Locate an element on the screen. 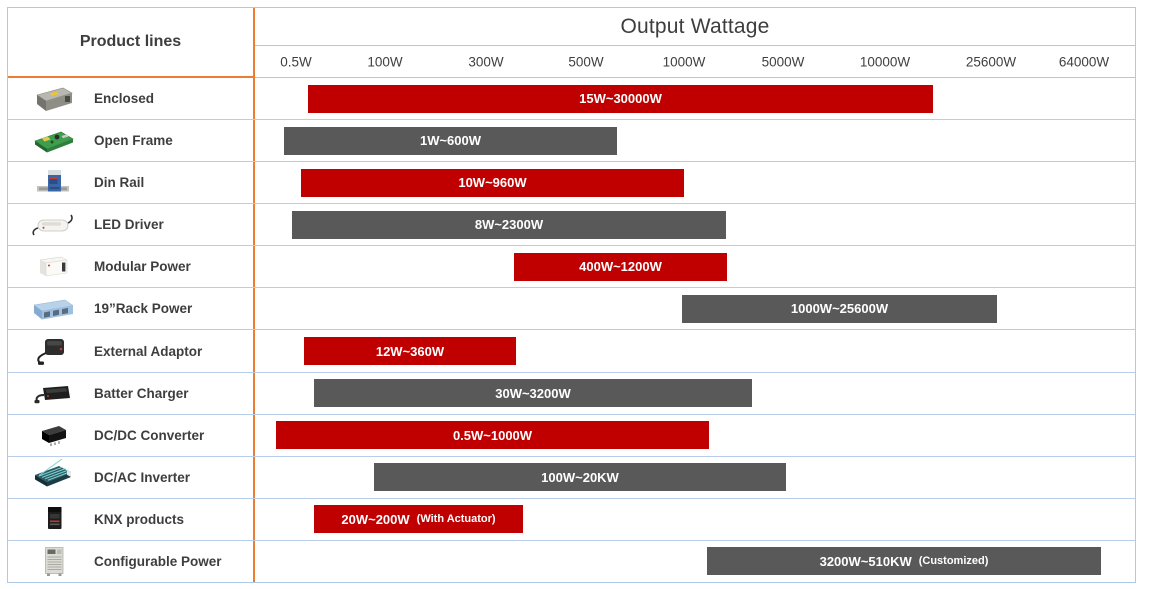 This screenshot has width=1151, height=589. bar-range-label: 400W~1200W is located at coordinates (620, 267).